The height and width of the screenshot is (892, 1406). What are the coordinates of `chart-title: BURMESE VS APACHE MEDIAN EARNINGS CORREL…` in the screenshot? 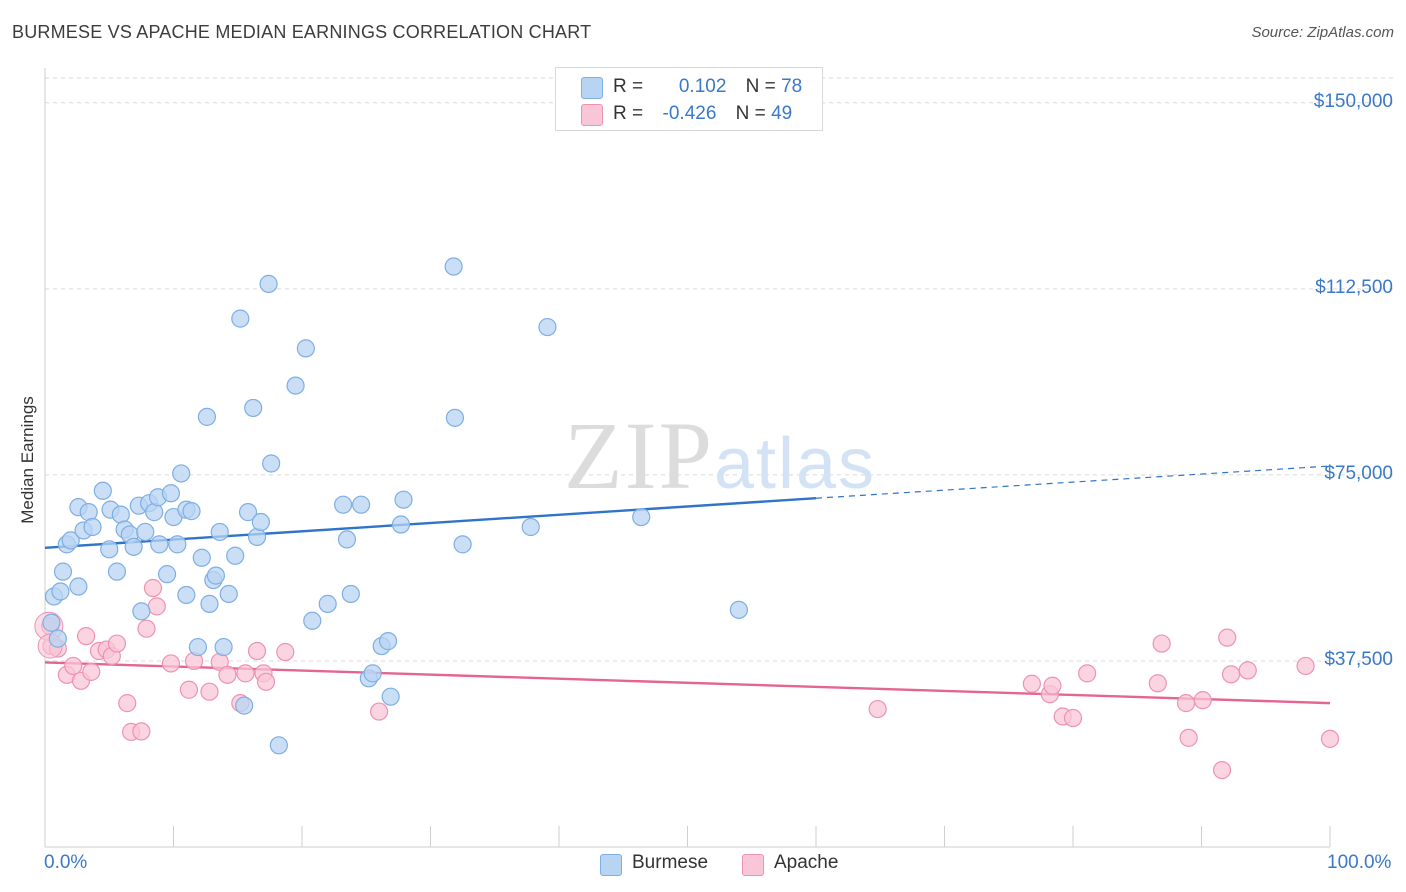 It's located at (302, 32).